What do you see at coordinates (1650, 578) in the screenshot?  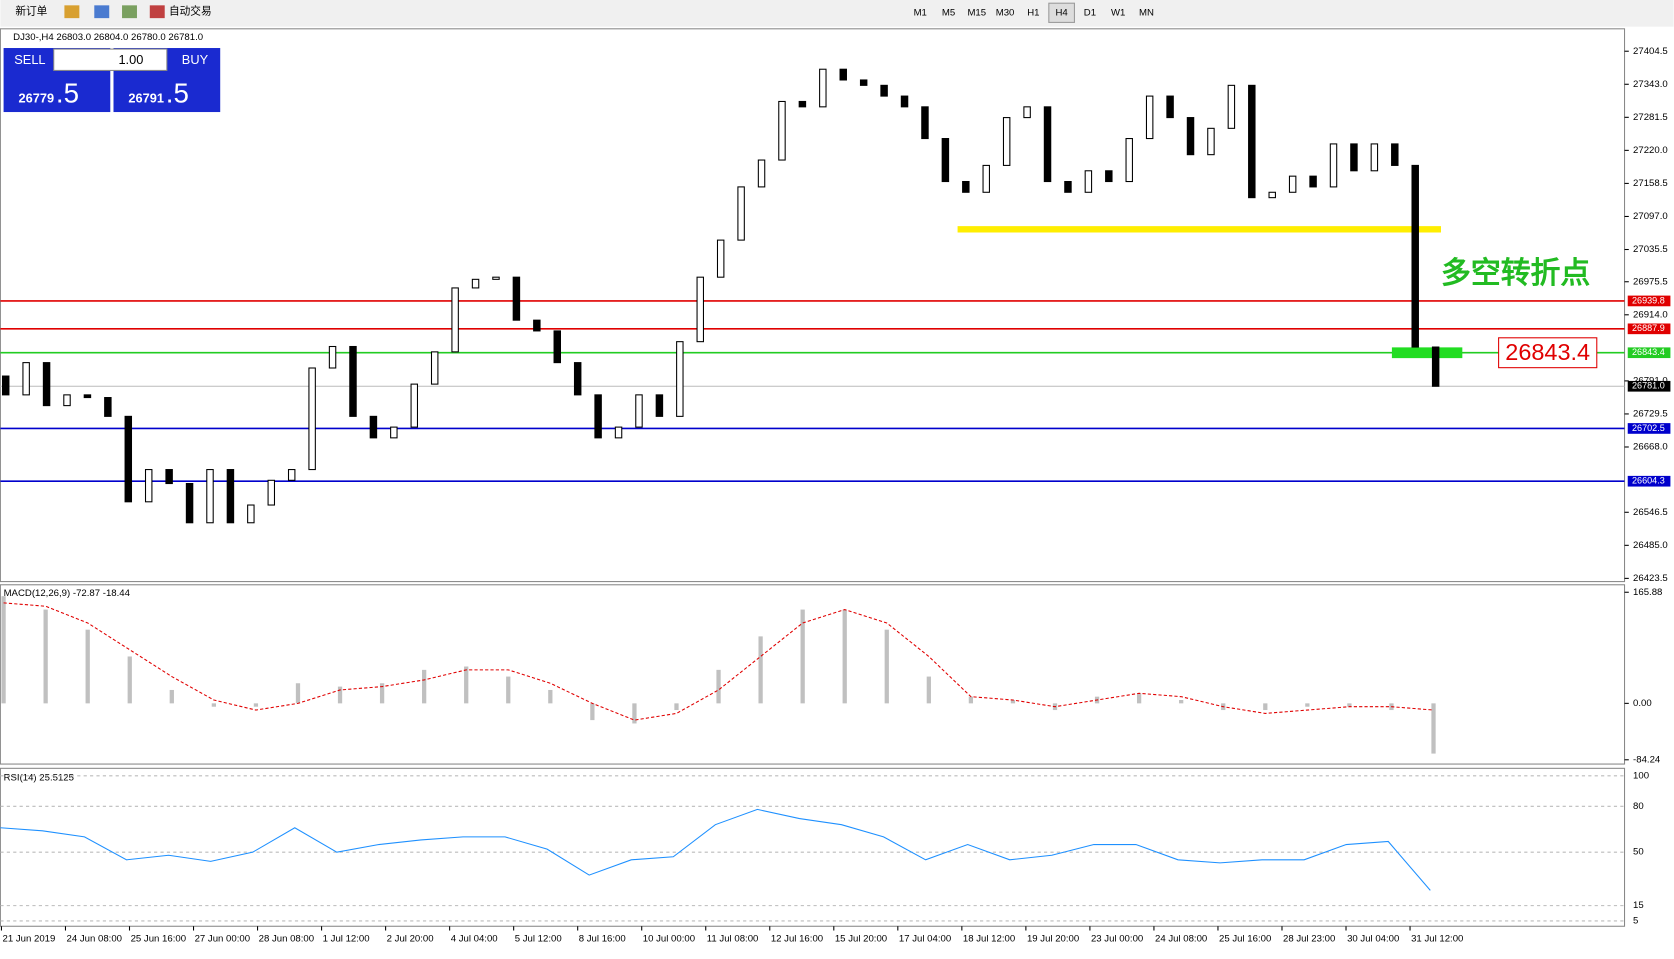 I see `y-tick-label: 26423.5` at bounding box center [1650, 578].